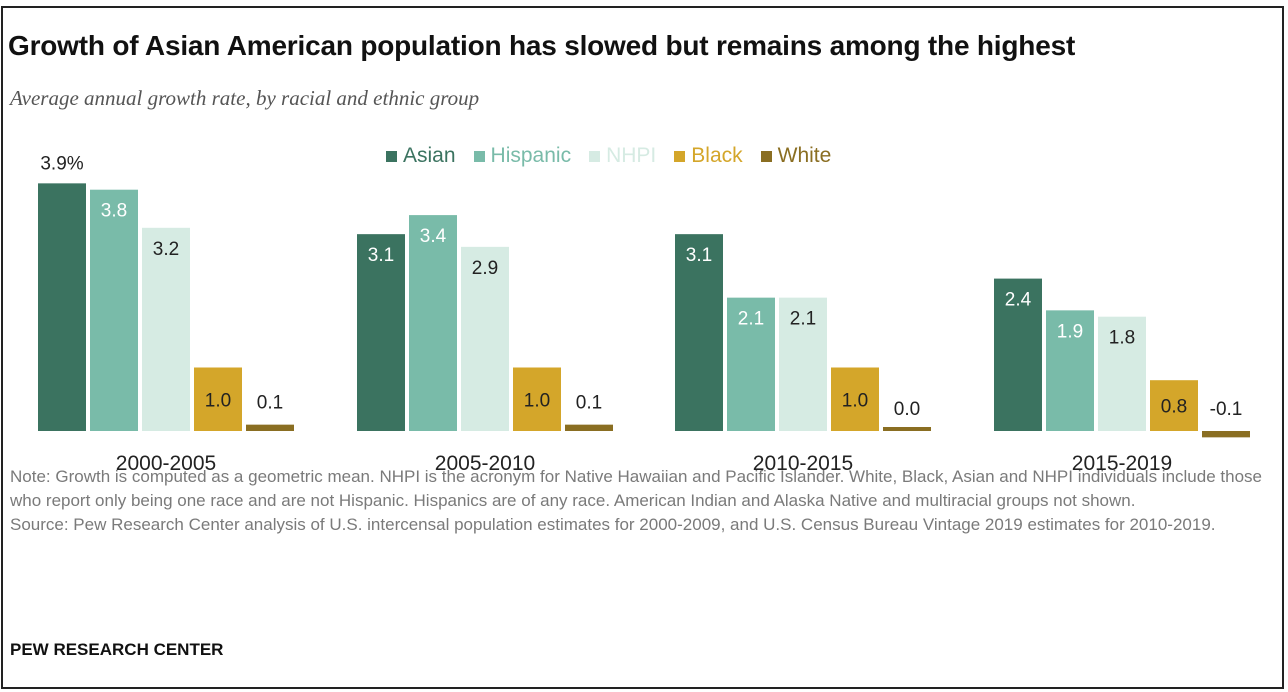 The width and height of the screenshot is (1288, 692). What do you see at coordinates (117, 649) in the screenshot?
I see `pew-credit: PEW RESEARCH CENTER` at bounding box center [117, 649].